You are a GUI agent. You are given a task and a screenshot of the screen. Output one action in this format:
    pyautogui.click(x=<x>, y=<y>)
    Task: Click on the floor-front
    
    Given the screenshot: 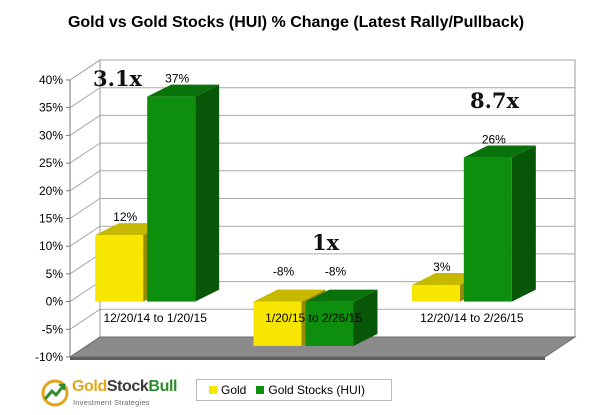 What is the action you would take?
    pyautogui.click(x=307, y=358)
    